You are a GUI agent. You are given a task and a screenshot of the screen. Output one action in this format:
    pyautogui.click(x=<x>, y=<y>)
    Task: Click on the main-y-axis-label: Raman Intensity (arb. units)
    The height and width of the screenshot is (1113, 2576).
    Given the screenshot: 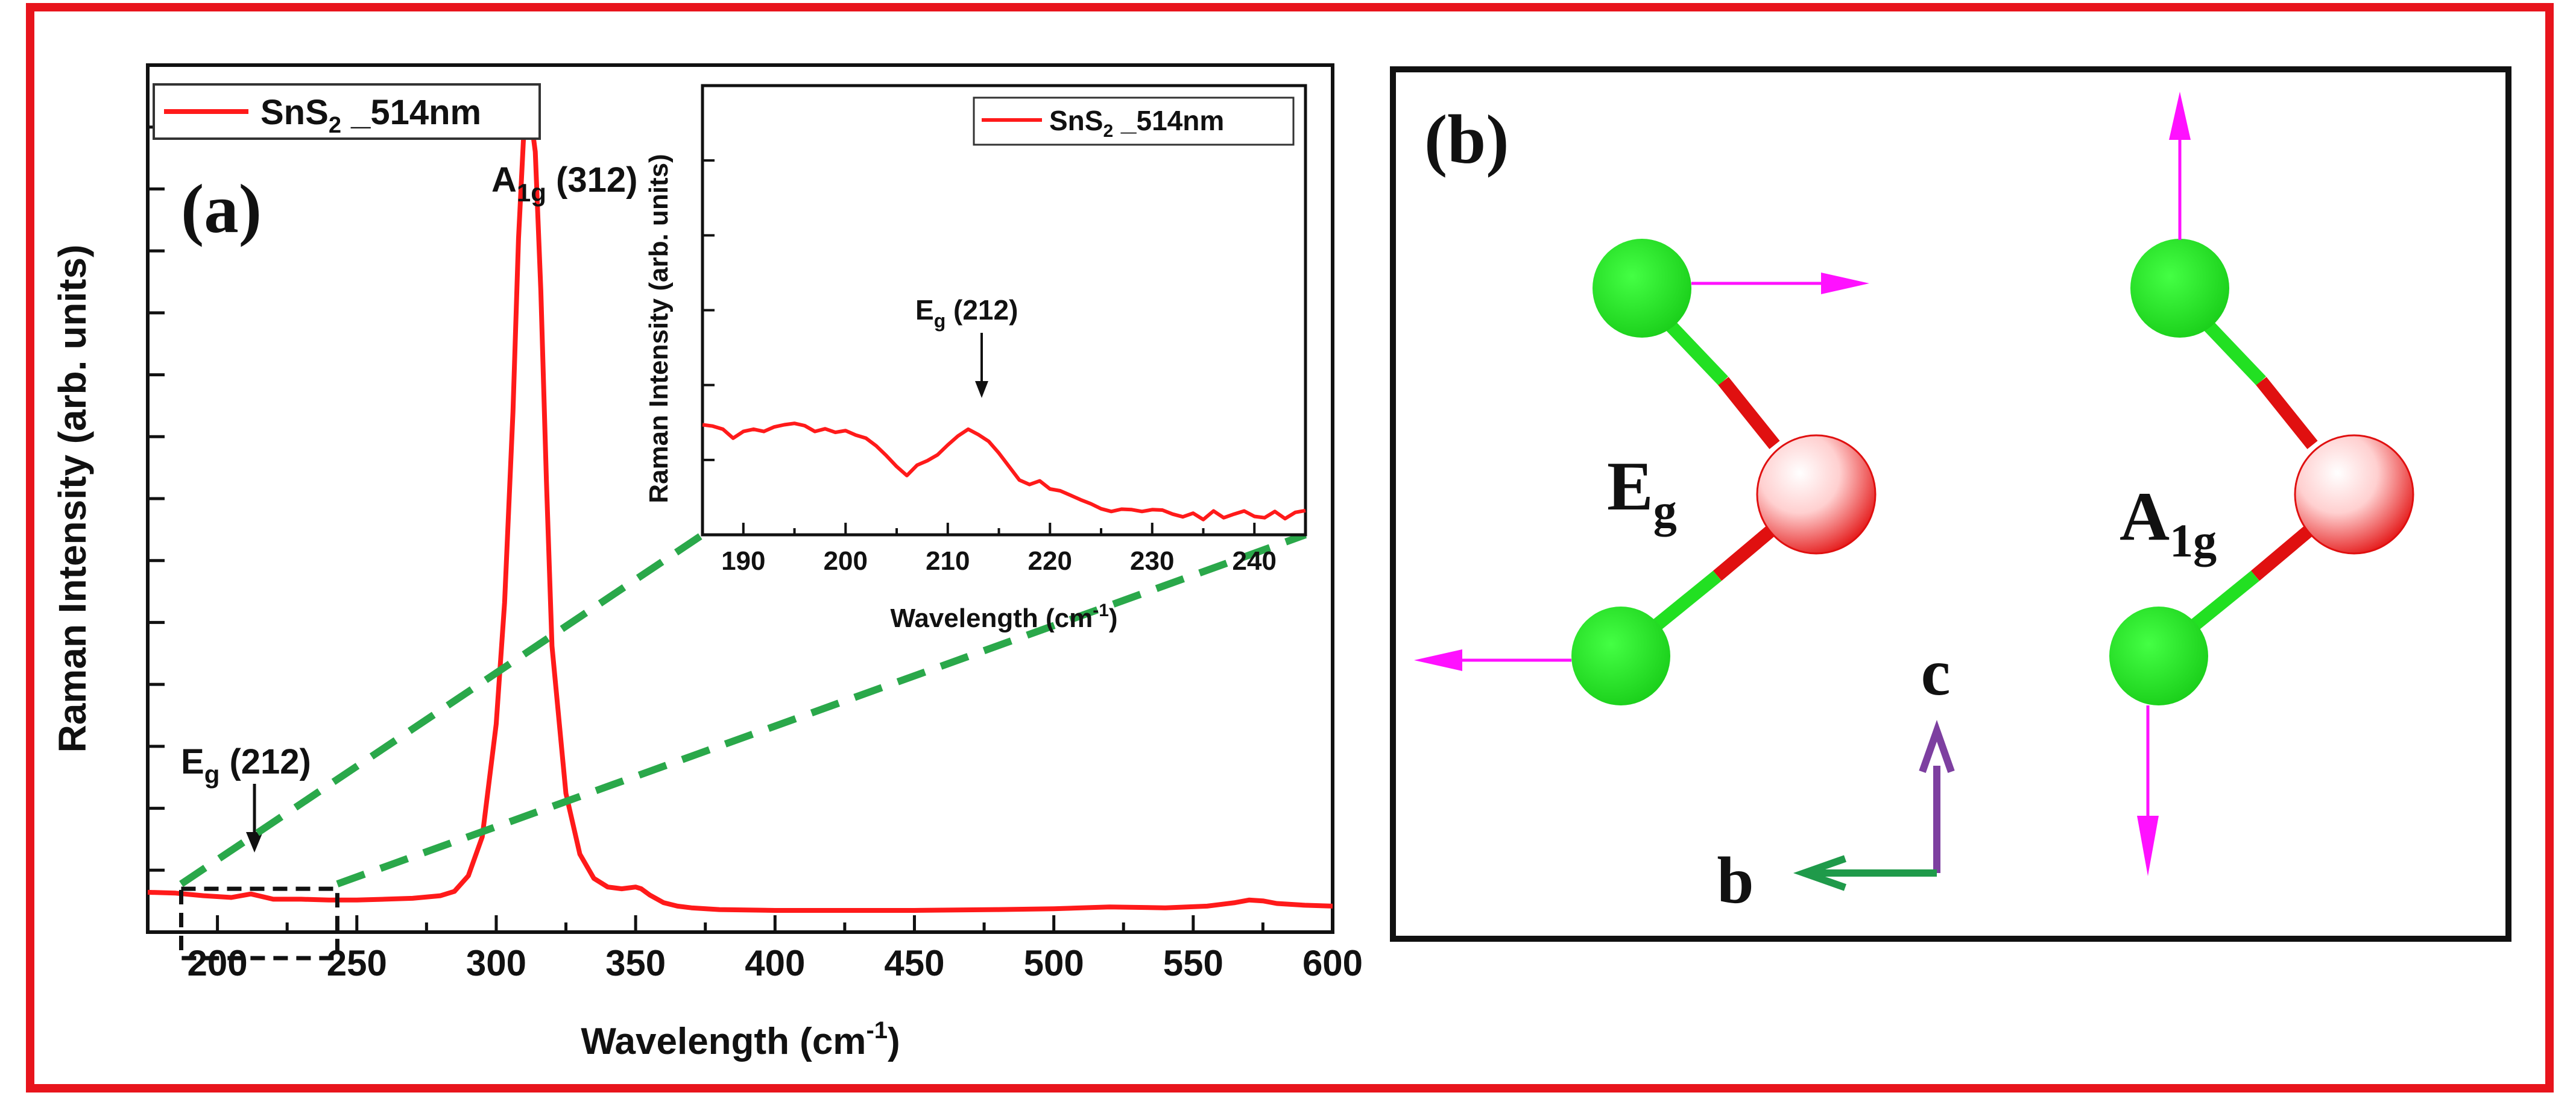 What is the action you would take?
    pyautogui.click(x=72, y=499)
    